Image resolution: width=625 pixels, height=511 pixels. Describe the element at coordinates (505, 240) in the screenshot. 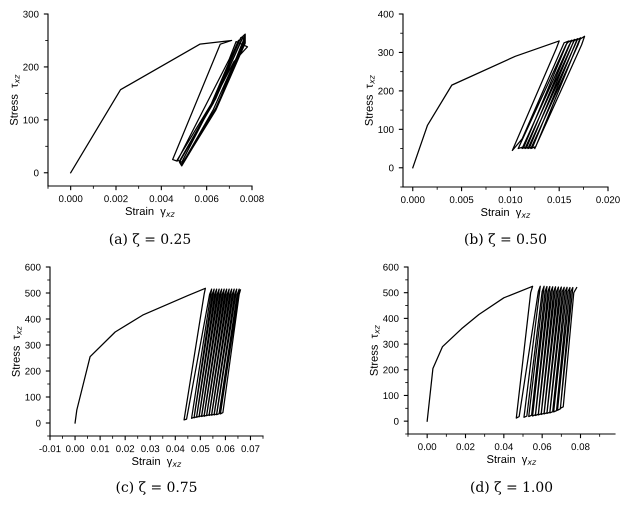

I see `text: (b) ζ = 0.50` at that location.